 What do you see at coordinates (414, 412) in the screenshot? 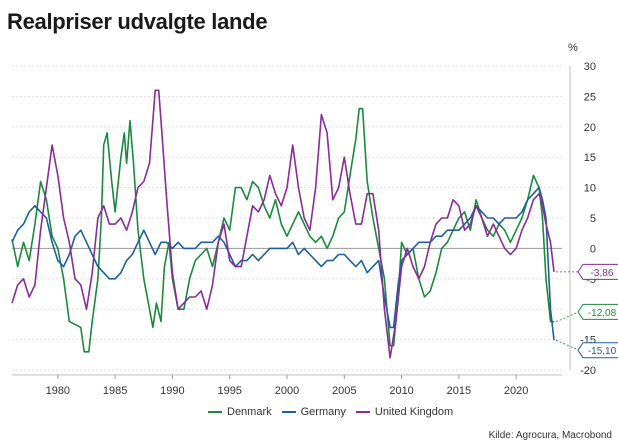
I see `legend-label-uk: United Kingdom` at bounding box center [414, 412].